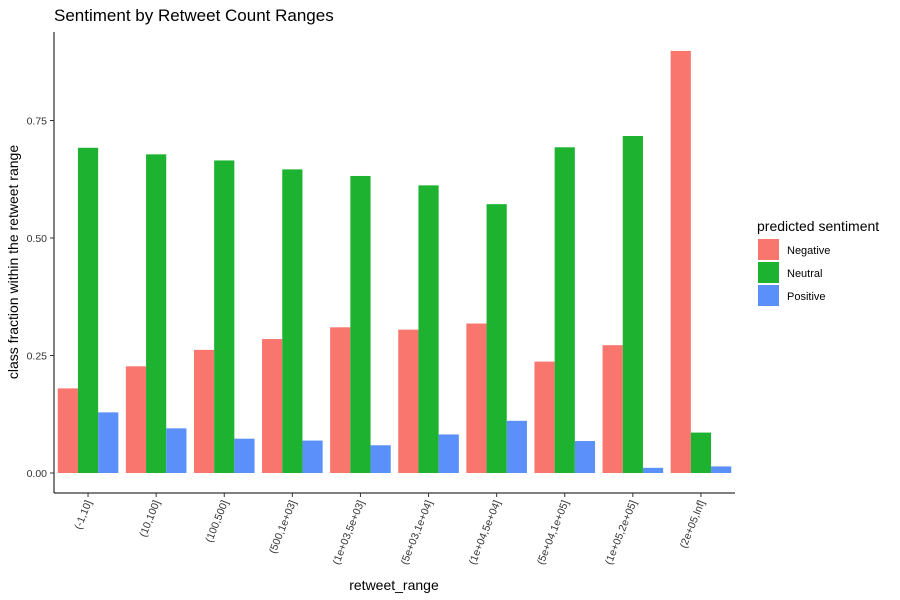 This screenshot has height=600, width=900. I want to click on x-tick-label: (2e+05,Inf], so click(693, 524).